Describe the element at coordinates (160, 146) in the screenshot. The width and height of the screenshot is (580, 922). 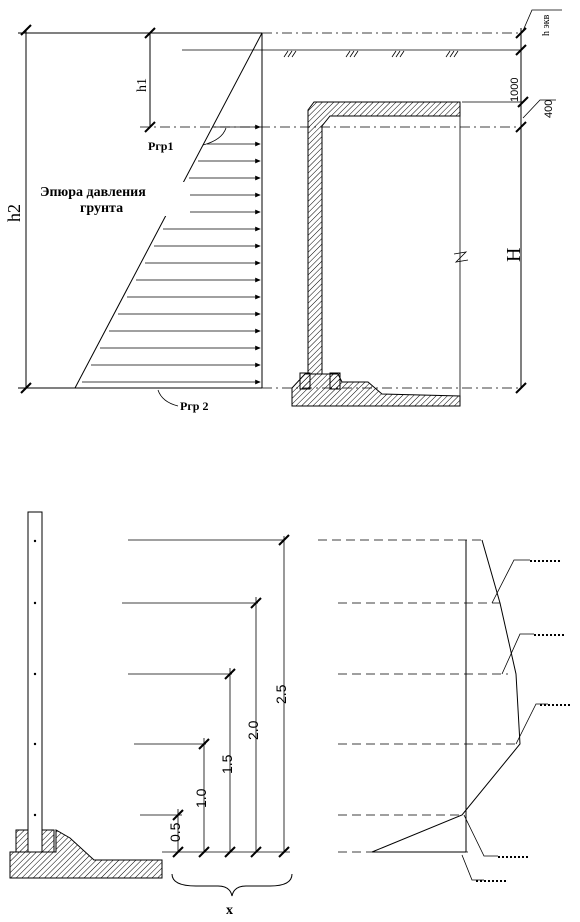
I see `p-gr1-label: Pгр1` at that location.